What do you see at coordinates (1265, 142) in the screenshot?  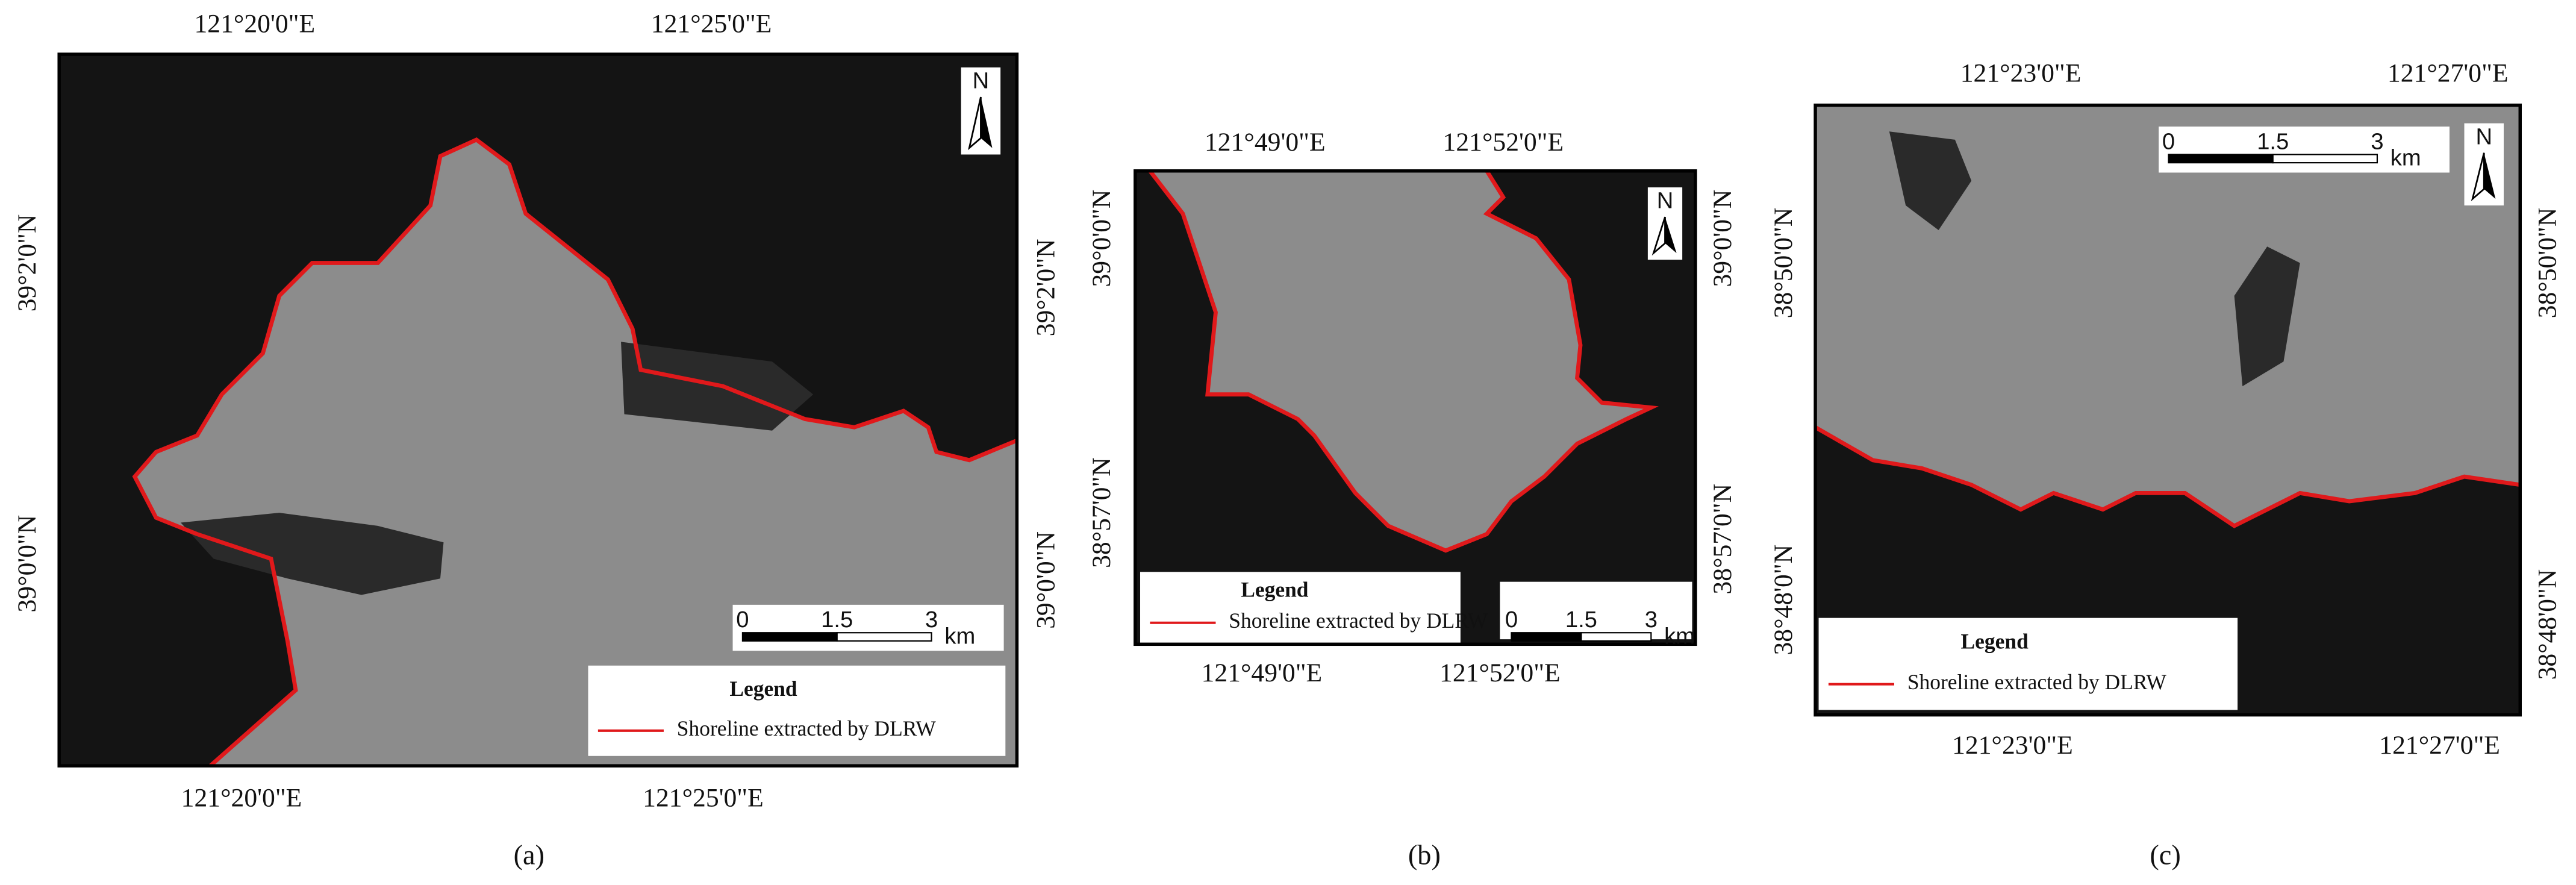 I see `top-label: 121°49'0"E` at bounding box center [1265, 142].